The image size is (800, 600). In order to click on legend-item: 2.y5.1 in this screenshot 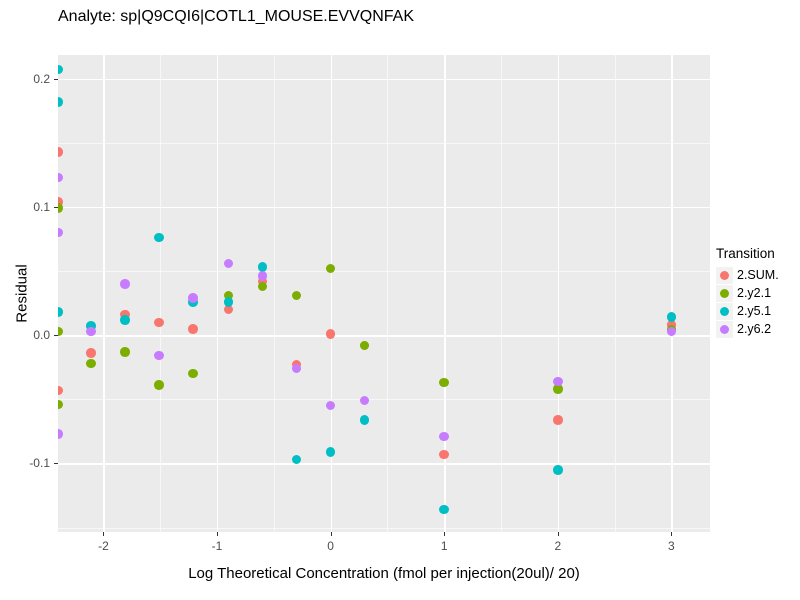, I will do `click(747, 311)`.